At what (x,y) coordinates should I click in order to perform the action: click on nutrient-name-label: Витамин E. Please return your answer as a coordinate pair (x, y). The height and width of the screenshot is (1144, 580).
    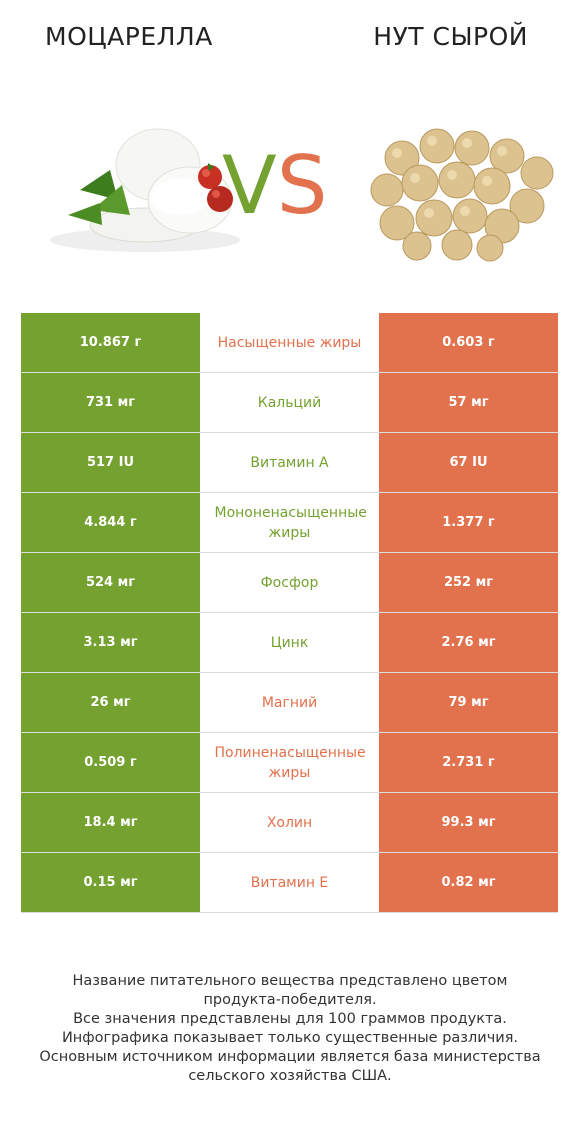
    Looking at the image, I should click on (289, 882).